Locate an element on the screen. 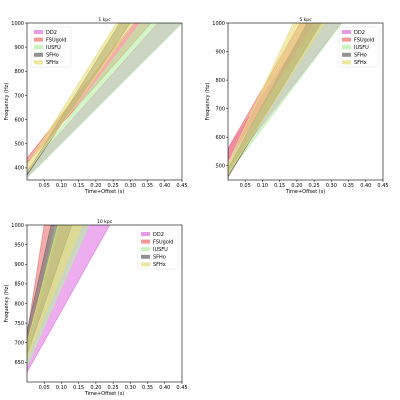  x-tick-label: 0.10 is located at coordinates (61, 186).